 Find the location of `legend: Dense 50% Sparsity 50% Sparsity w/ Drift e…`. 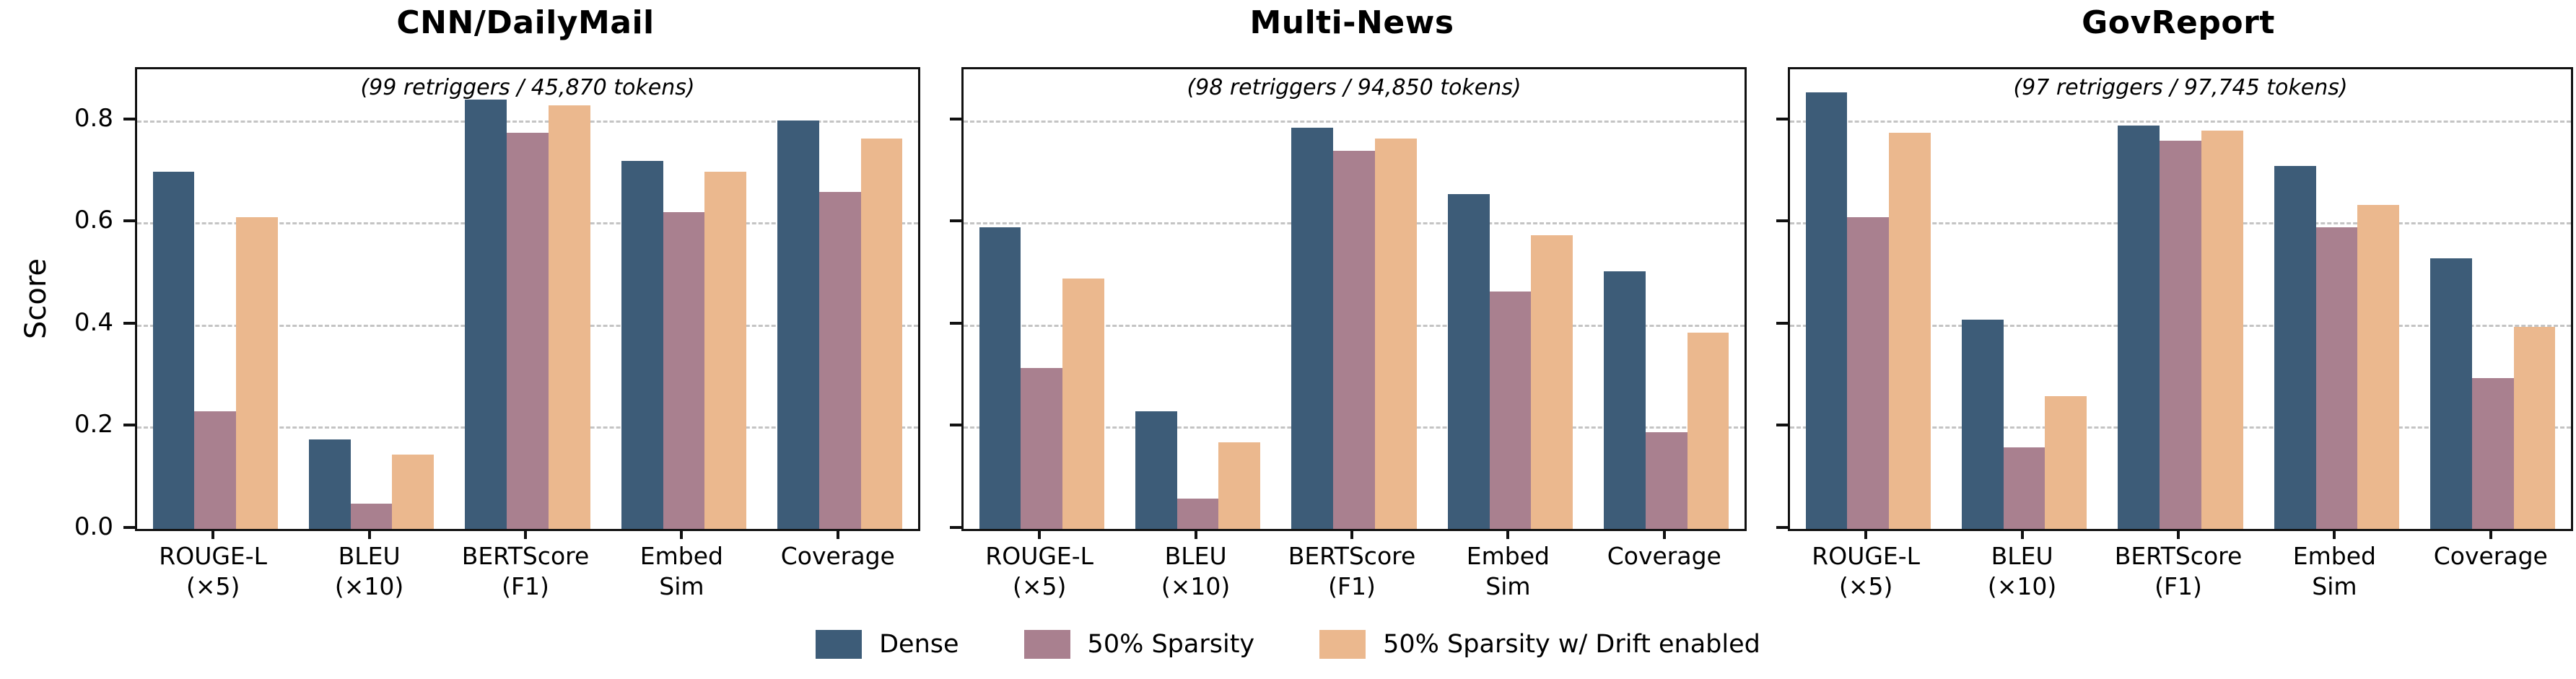

legend: Dense 50% Sparsity 50% Sparsity w/ Drift e… is located at coordinates (1288, 644).